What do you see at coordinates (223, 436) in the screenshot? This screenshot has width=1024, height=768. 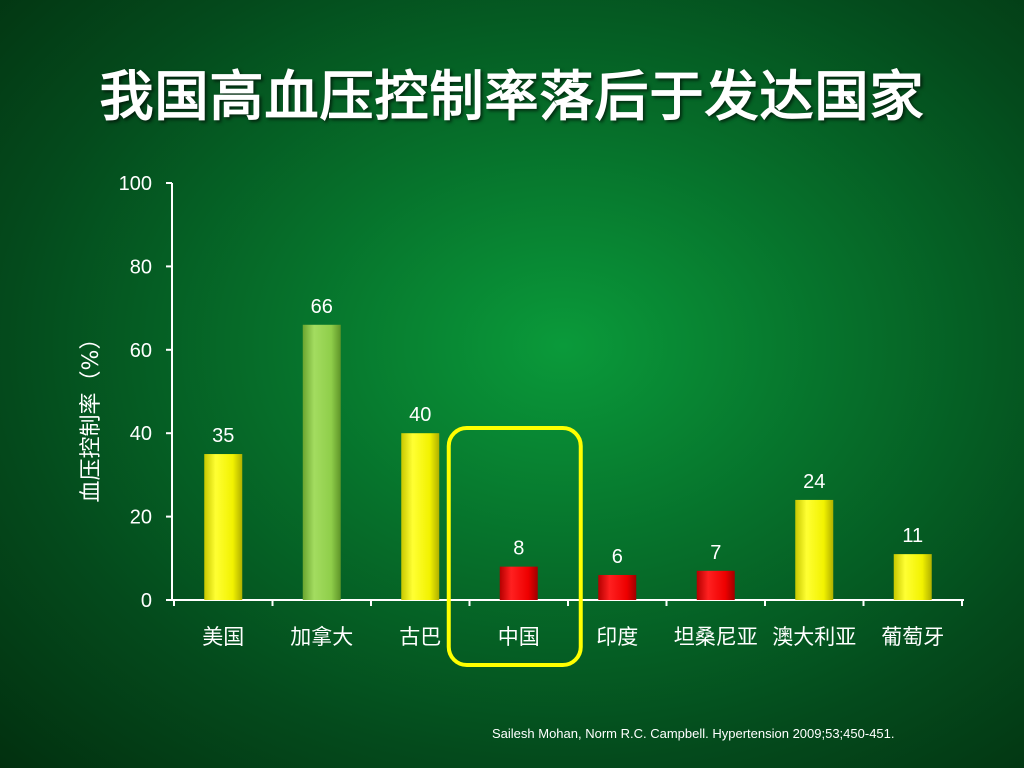 I see `data-label: 35` at bounding box center [223, 436].